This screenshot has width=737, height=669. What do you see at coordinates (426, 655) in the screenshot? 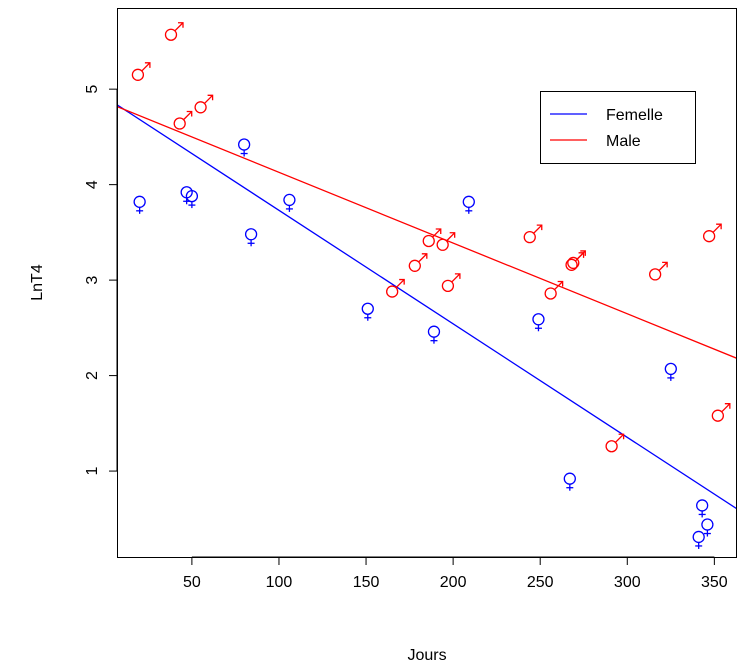
I see `x-axis-label: Jours` at bounding box center [426, 655].